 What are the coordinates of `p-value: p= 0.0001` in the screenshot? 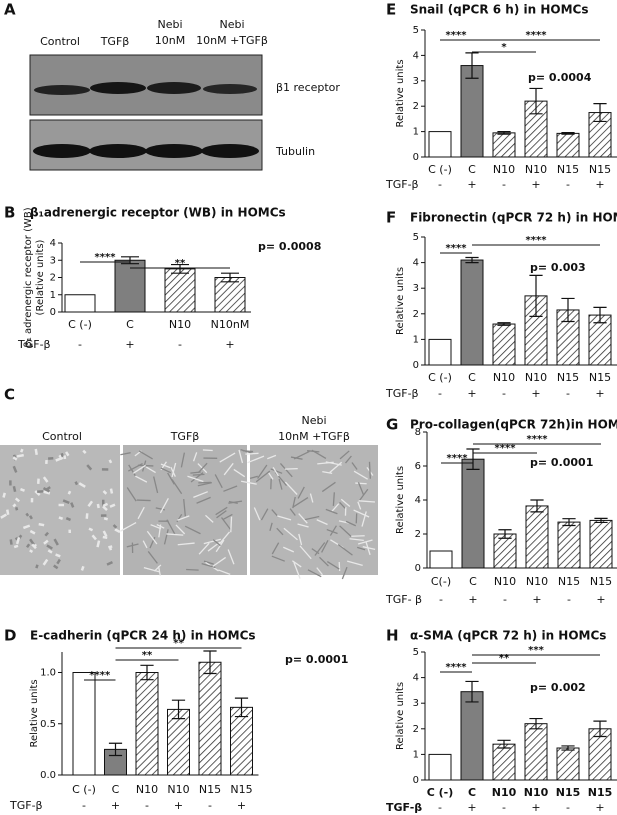 It's located at (561, 462).